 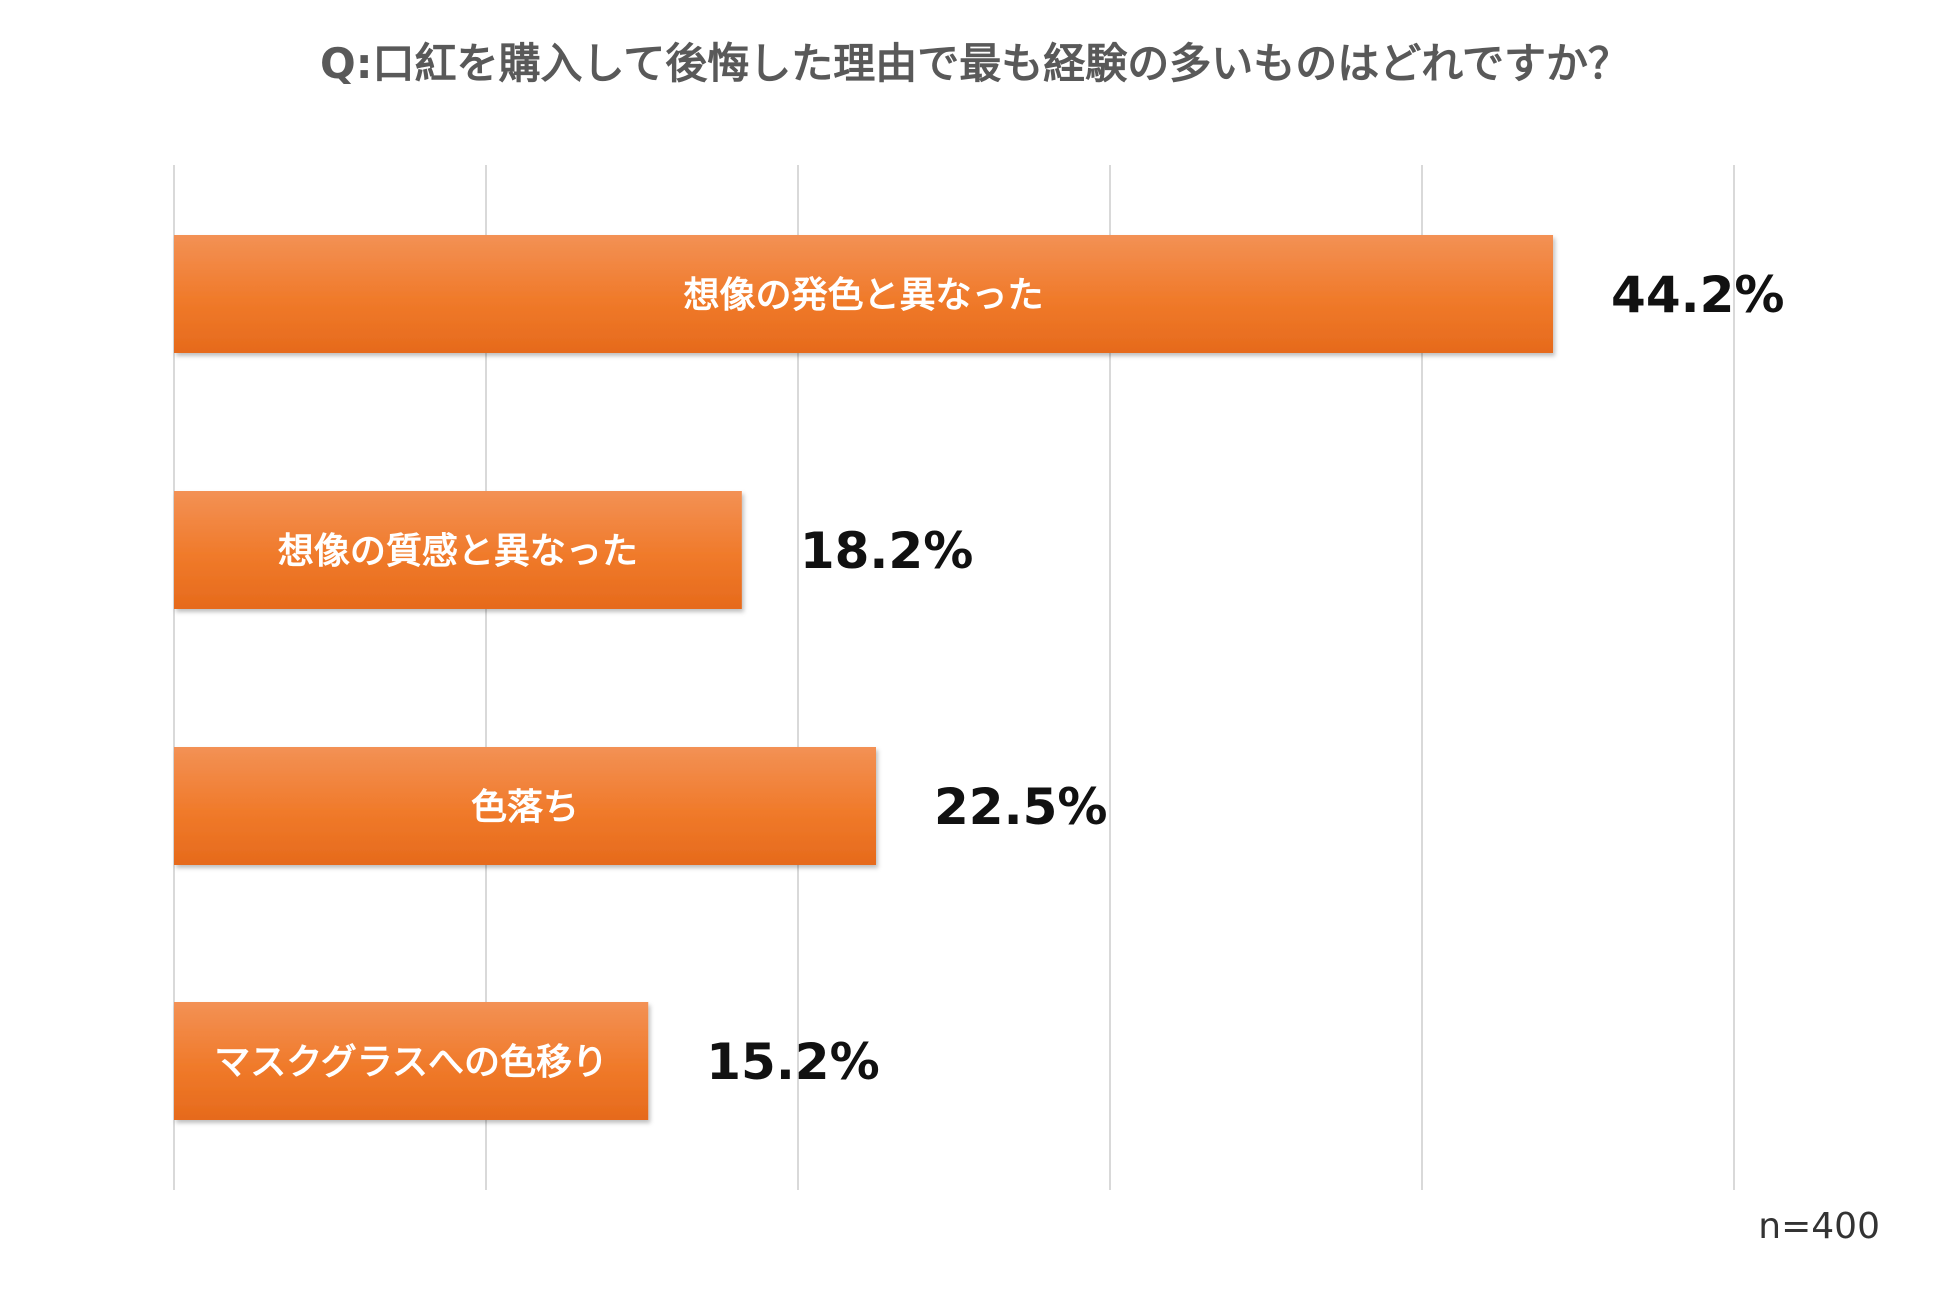 I want to click on bar-category-label: マスクグラスへの色移り, so click(x=411, y=1062).